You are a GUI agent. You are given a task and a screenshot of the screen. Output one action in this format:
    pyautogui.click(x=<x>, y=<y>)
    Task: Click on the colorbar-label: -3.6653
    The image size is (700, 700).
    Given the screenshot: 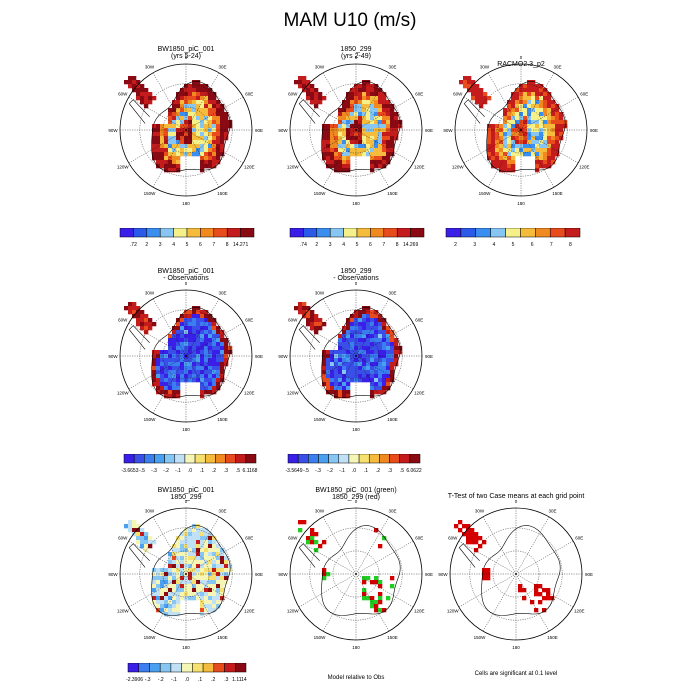 What is the action you would take?
    pyautogui.click(x=130, y=471)
    